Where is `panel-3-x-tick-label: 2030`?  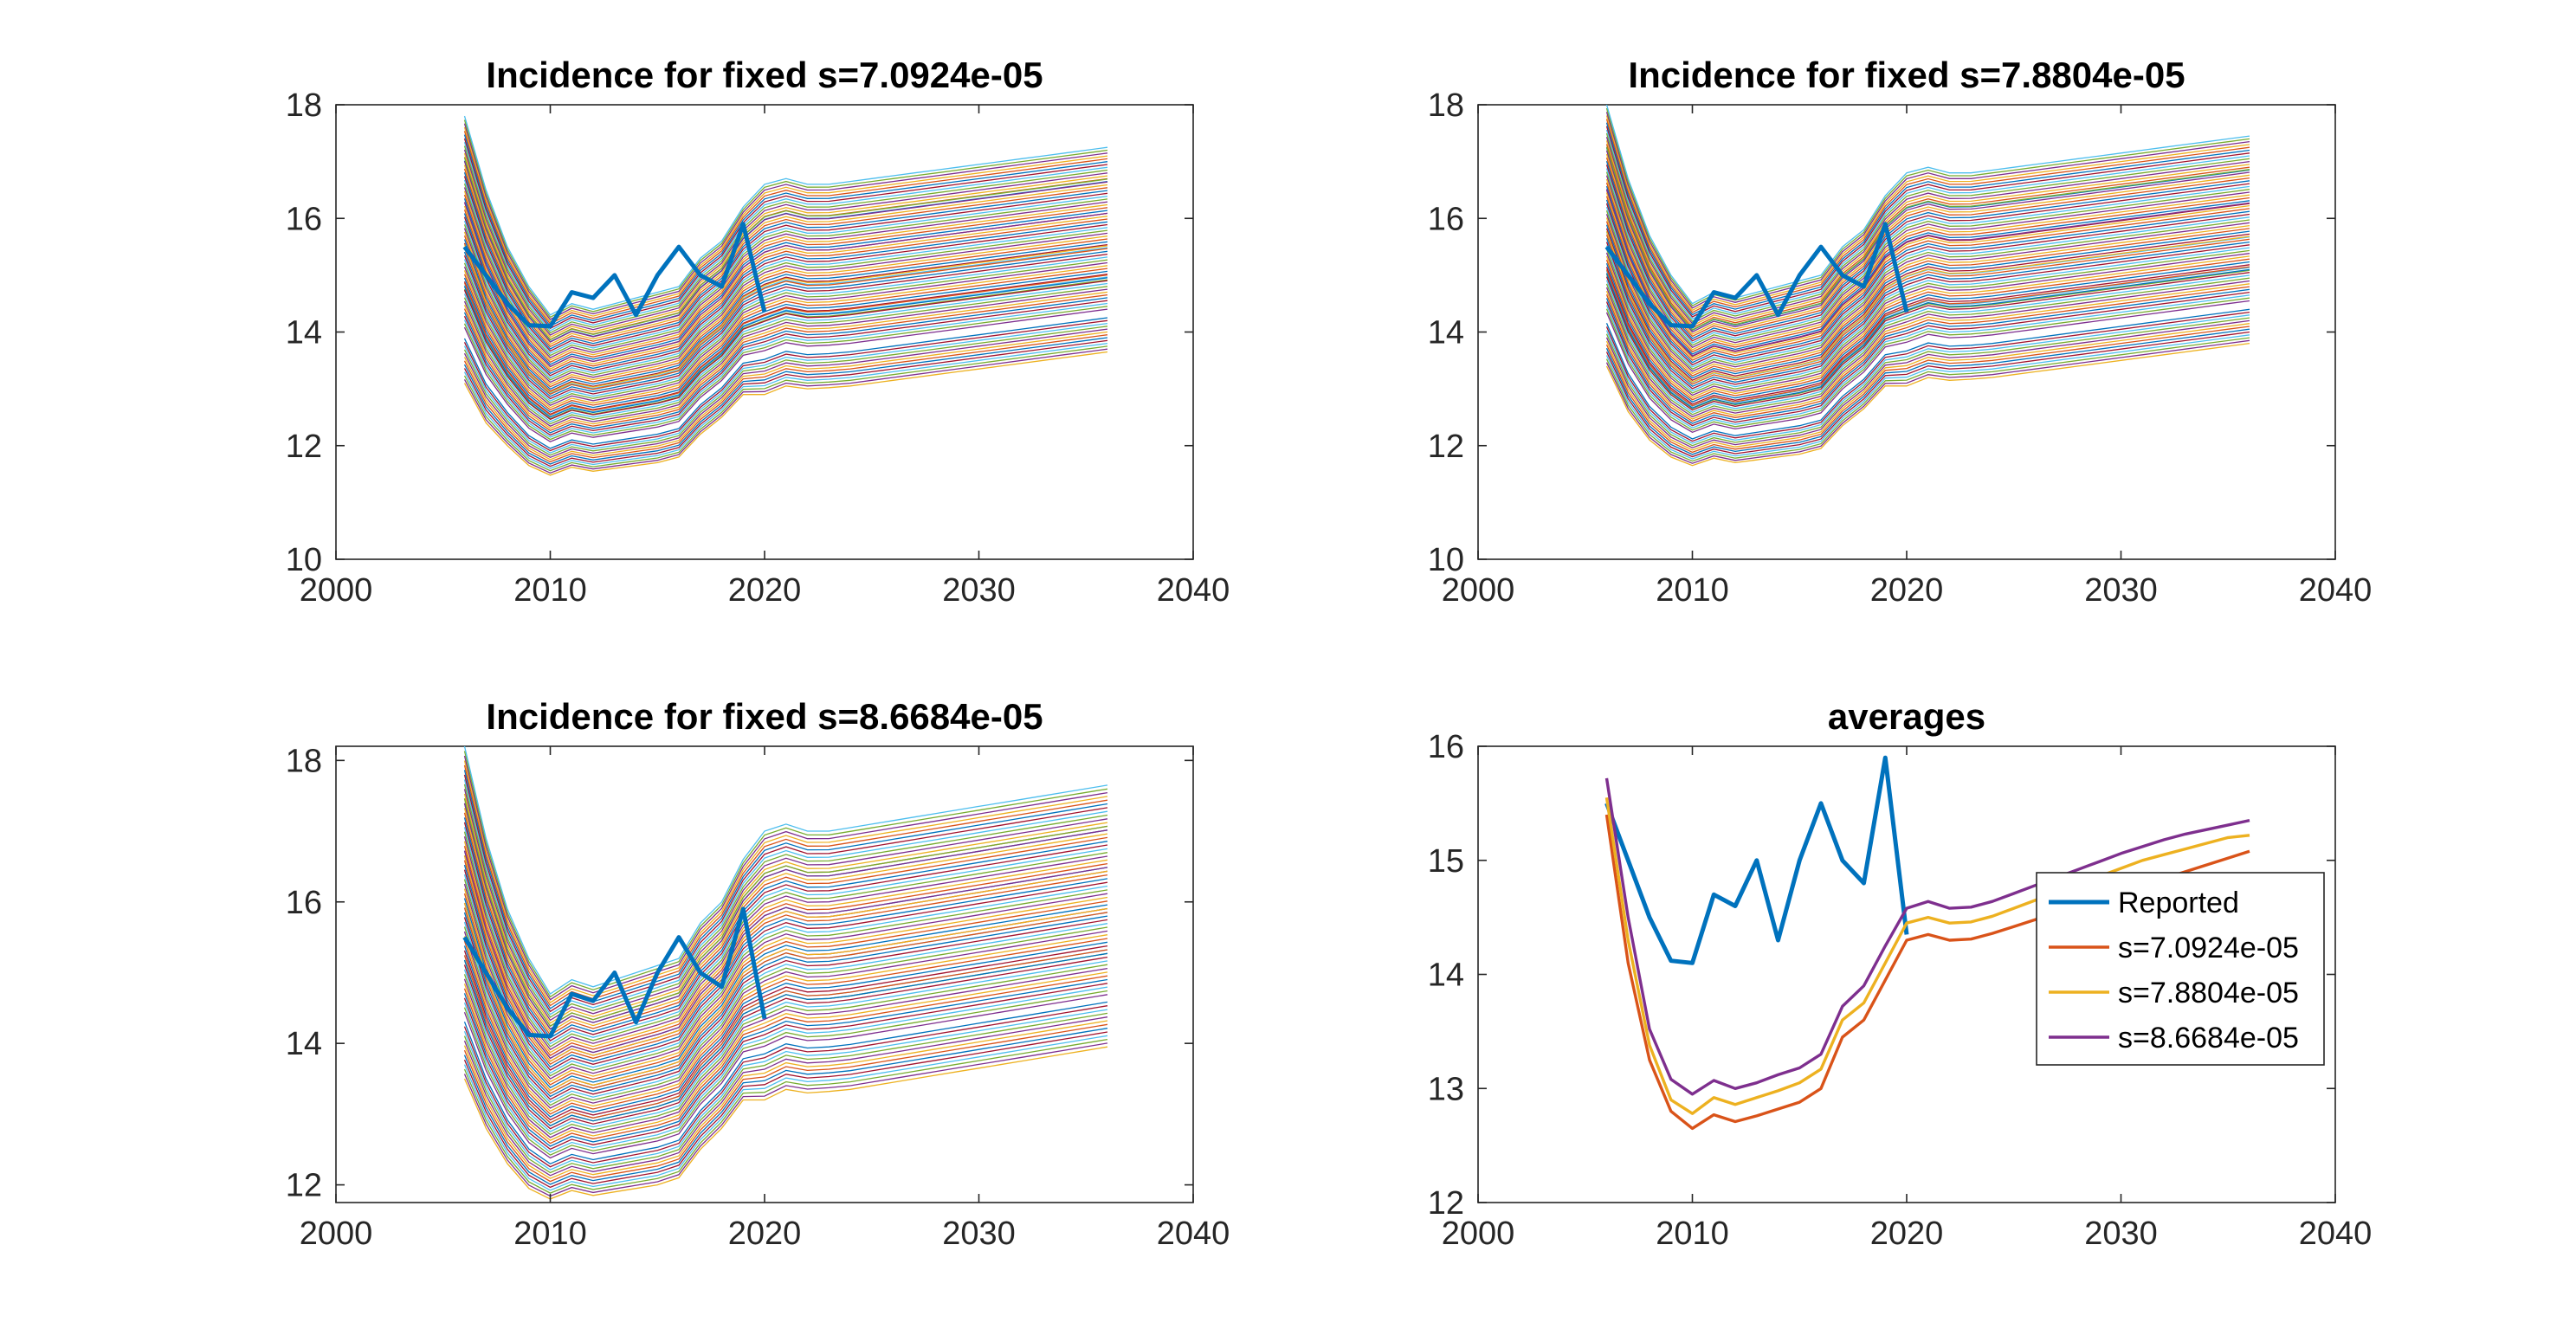 panel-3-x-tick-label: 2030 is located at coordinates (979, 1234).